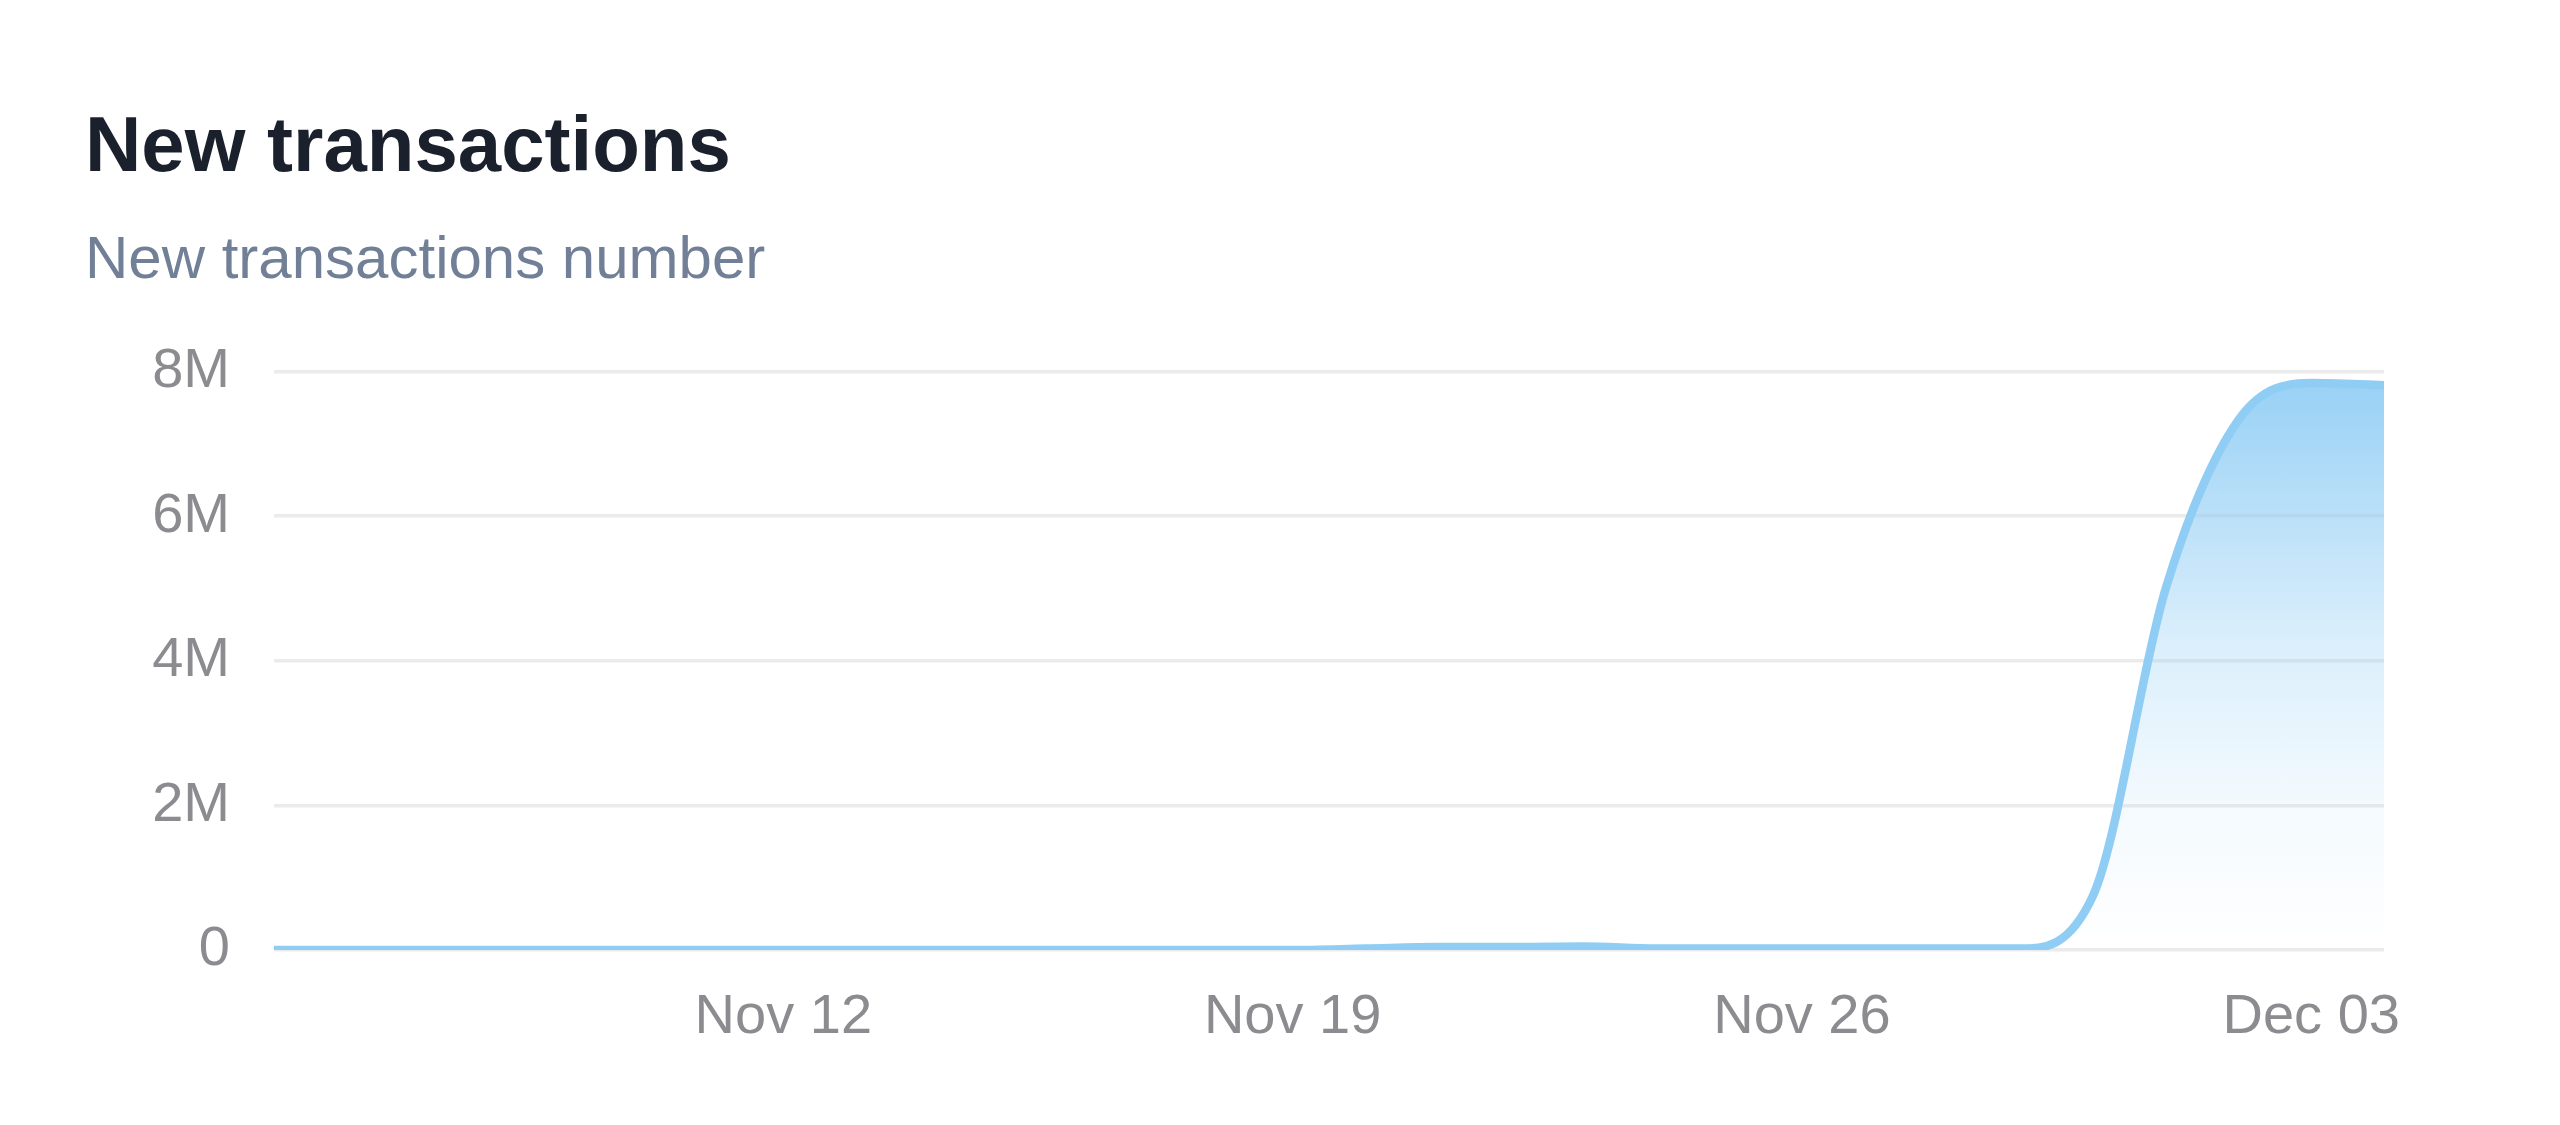  Describe the element at coordinates (2311, 1014) in the screenshot. I see `x-tick-label: Dec 03` at that location.